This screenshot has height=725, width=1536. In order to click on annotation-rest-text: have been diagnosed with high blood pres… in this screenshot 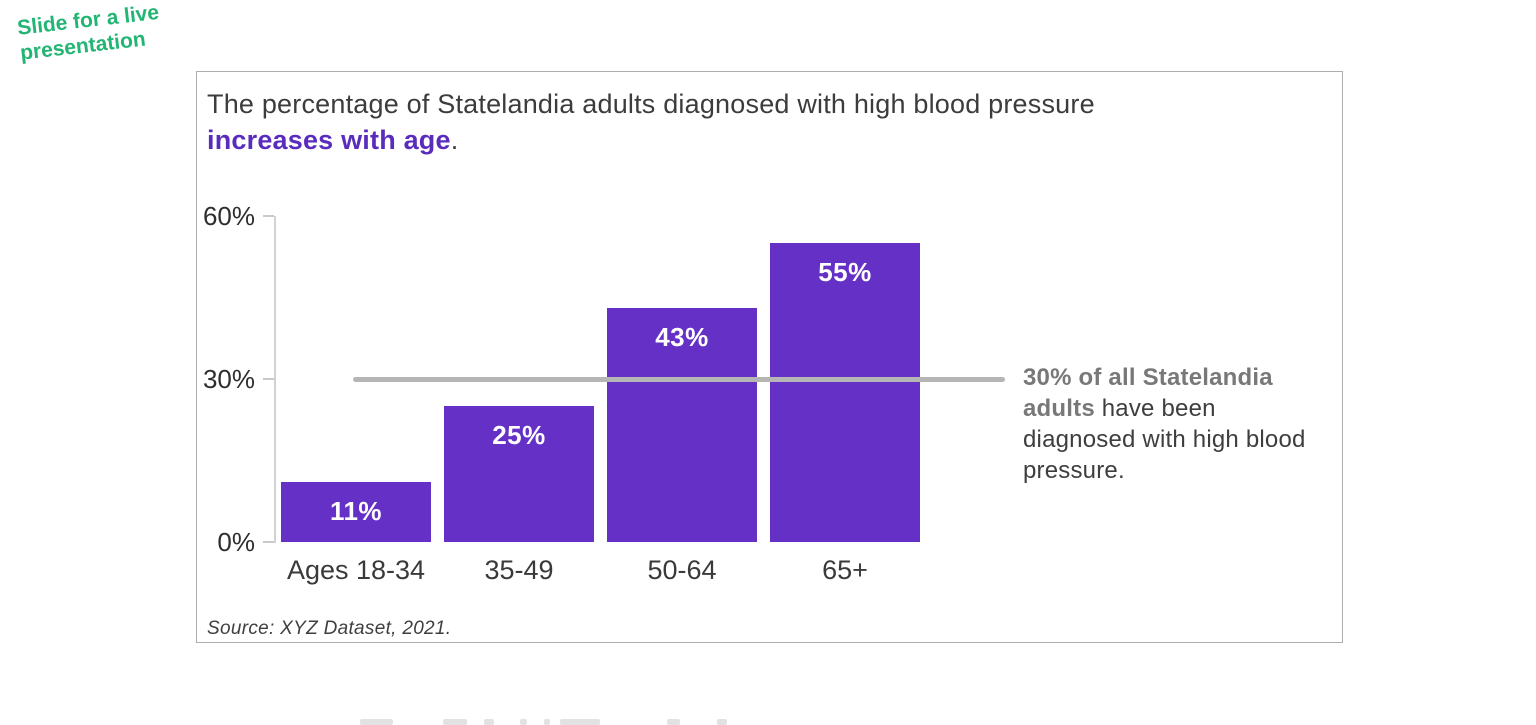, I will do `click(1164, 439)`.